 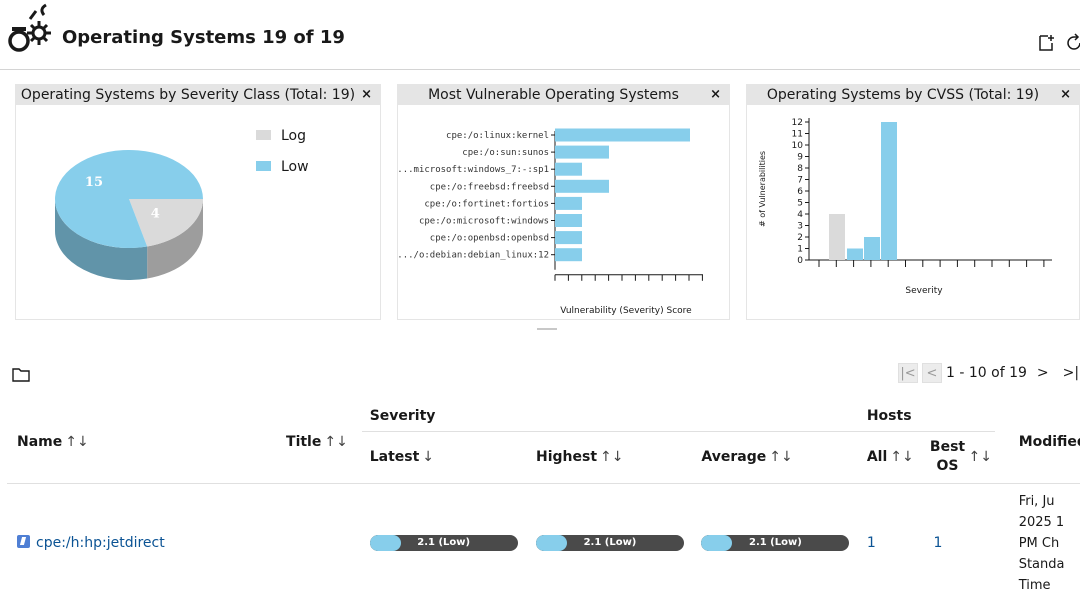 I want to click on page-title: Operating Systems 19 of 19, so click(x=203, y=37).